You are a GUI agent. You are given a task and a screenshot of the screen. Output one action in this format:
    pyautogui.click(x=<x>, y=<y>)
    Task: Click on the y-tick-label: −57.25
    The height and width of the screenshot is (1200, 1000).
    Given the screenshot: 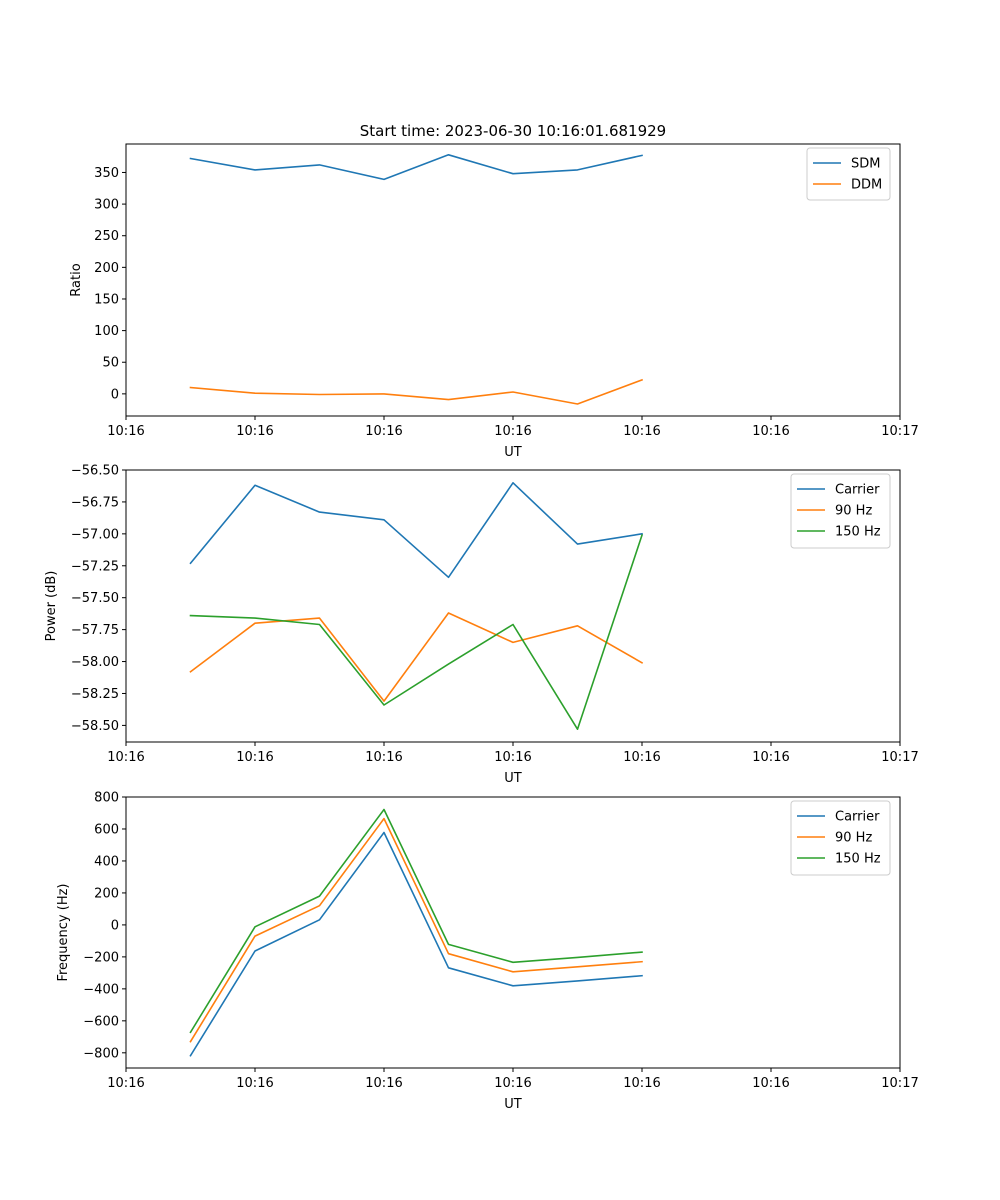 What is the action you would take?
    pyautogui.click(x=95, y=566)
    